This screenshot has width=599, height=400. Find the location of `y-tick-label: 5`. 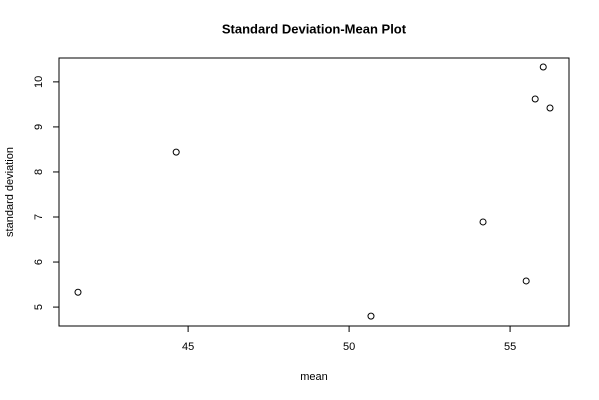

y-tick-label: 5 is located at coordinates (39, 307).